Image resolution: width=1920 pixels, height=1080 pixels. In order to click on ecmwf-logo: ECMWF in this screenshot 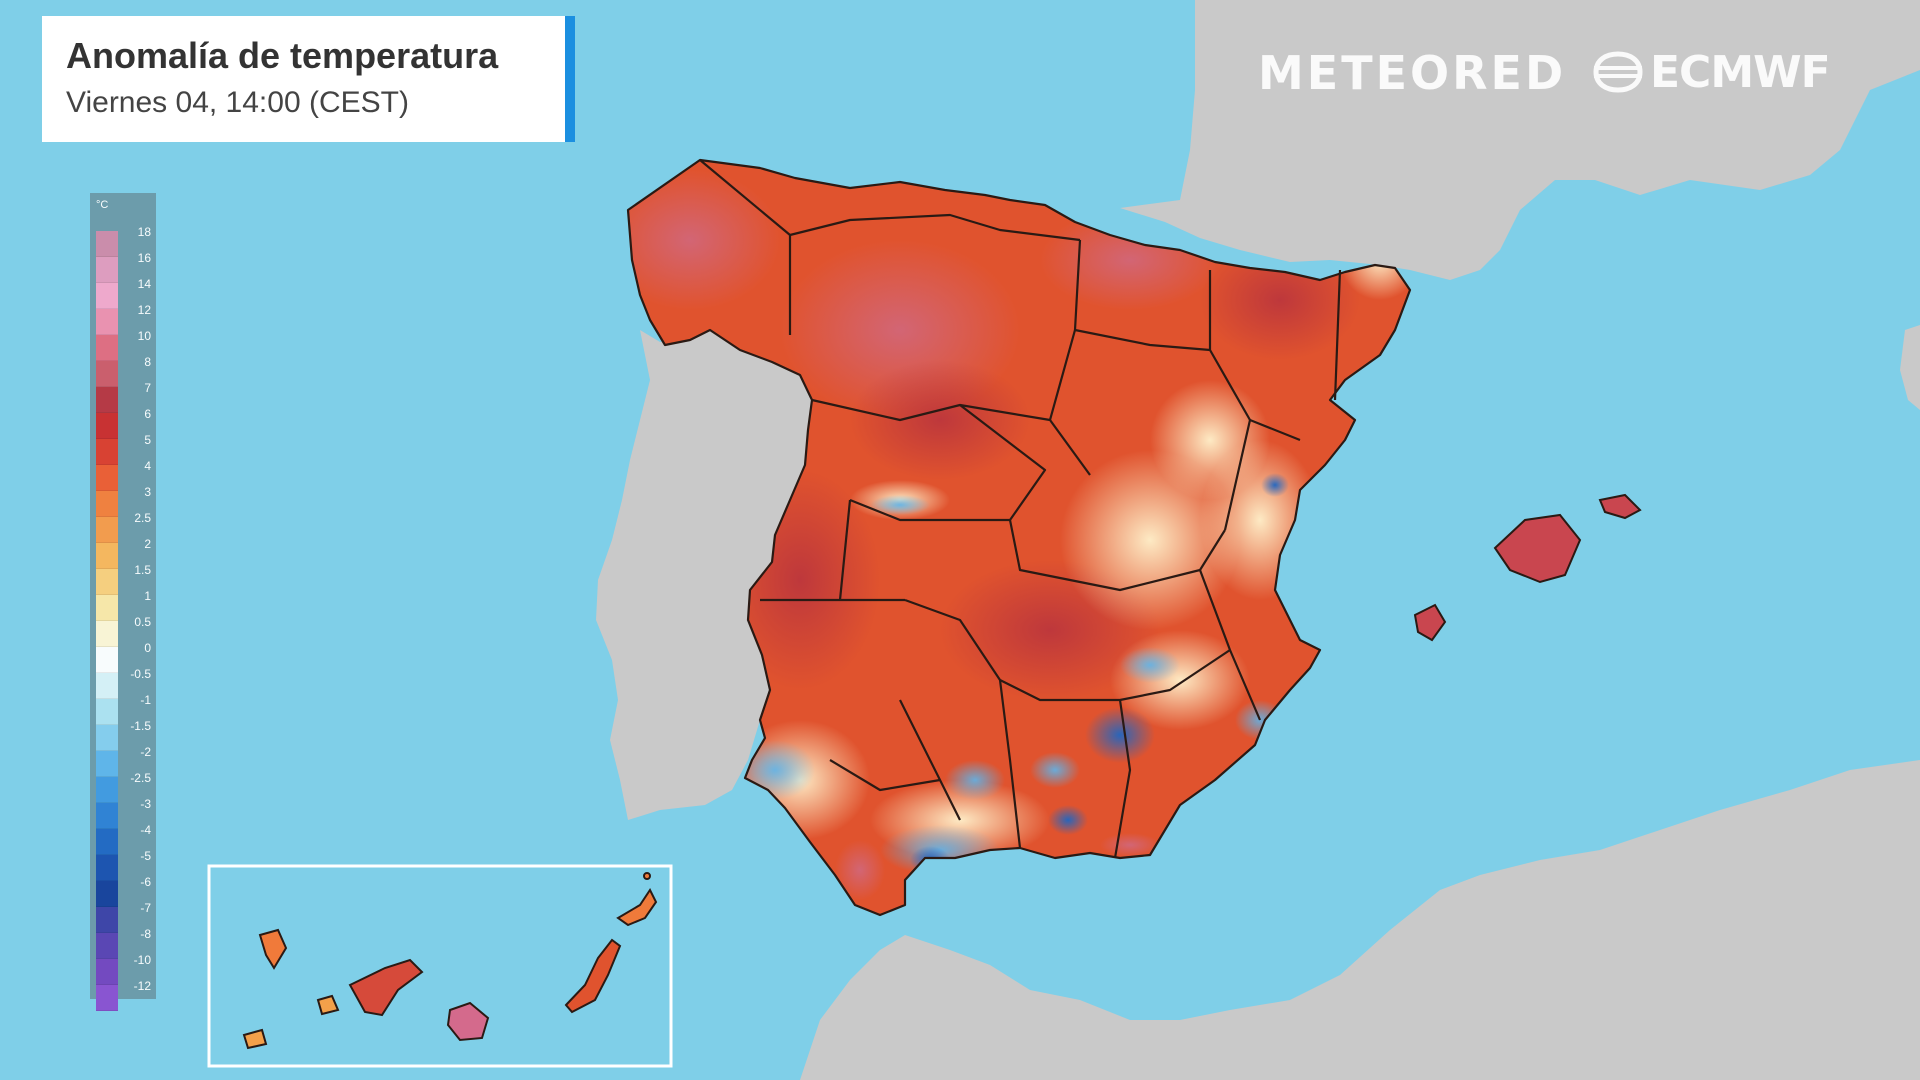, I will do `click(1710, 72)`.